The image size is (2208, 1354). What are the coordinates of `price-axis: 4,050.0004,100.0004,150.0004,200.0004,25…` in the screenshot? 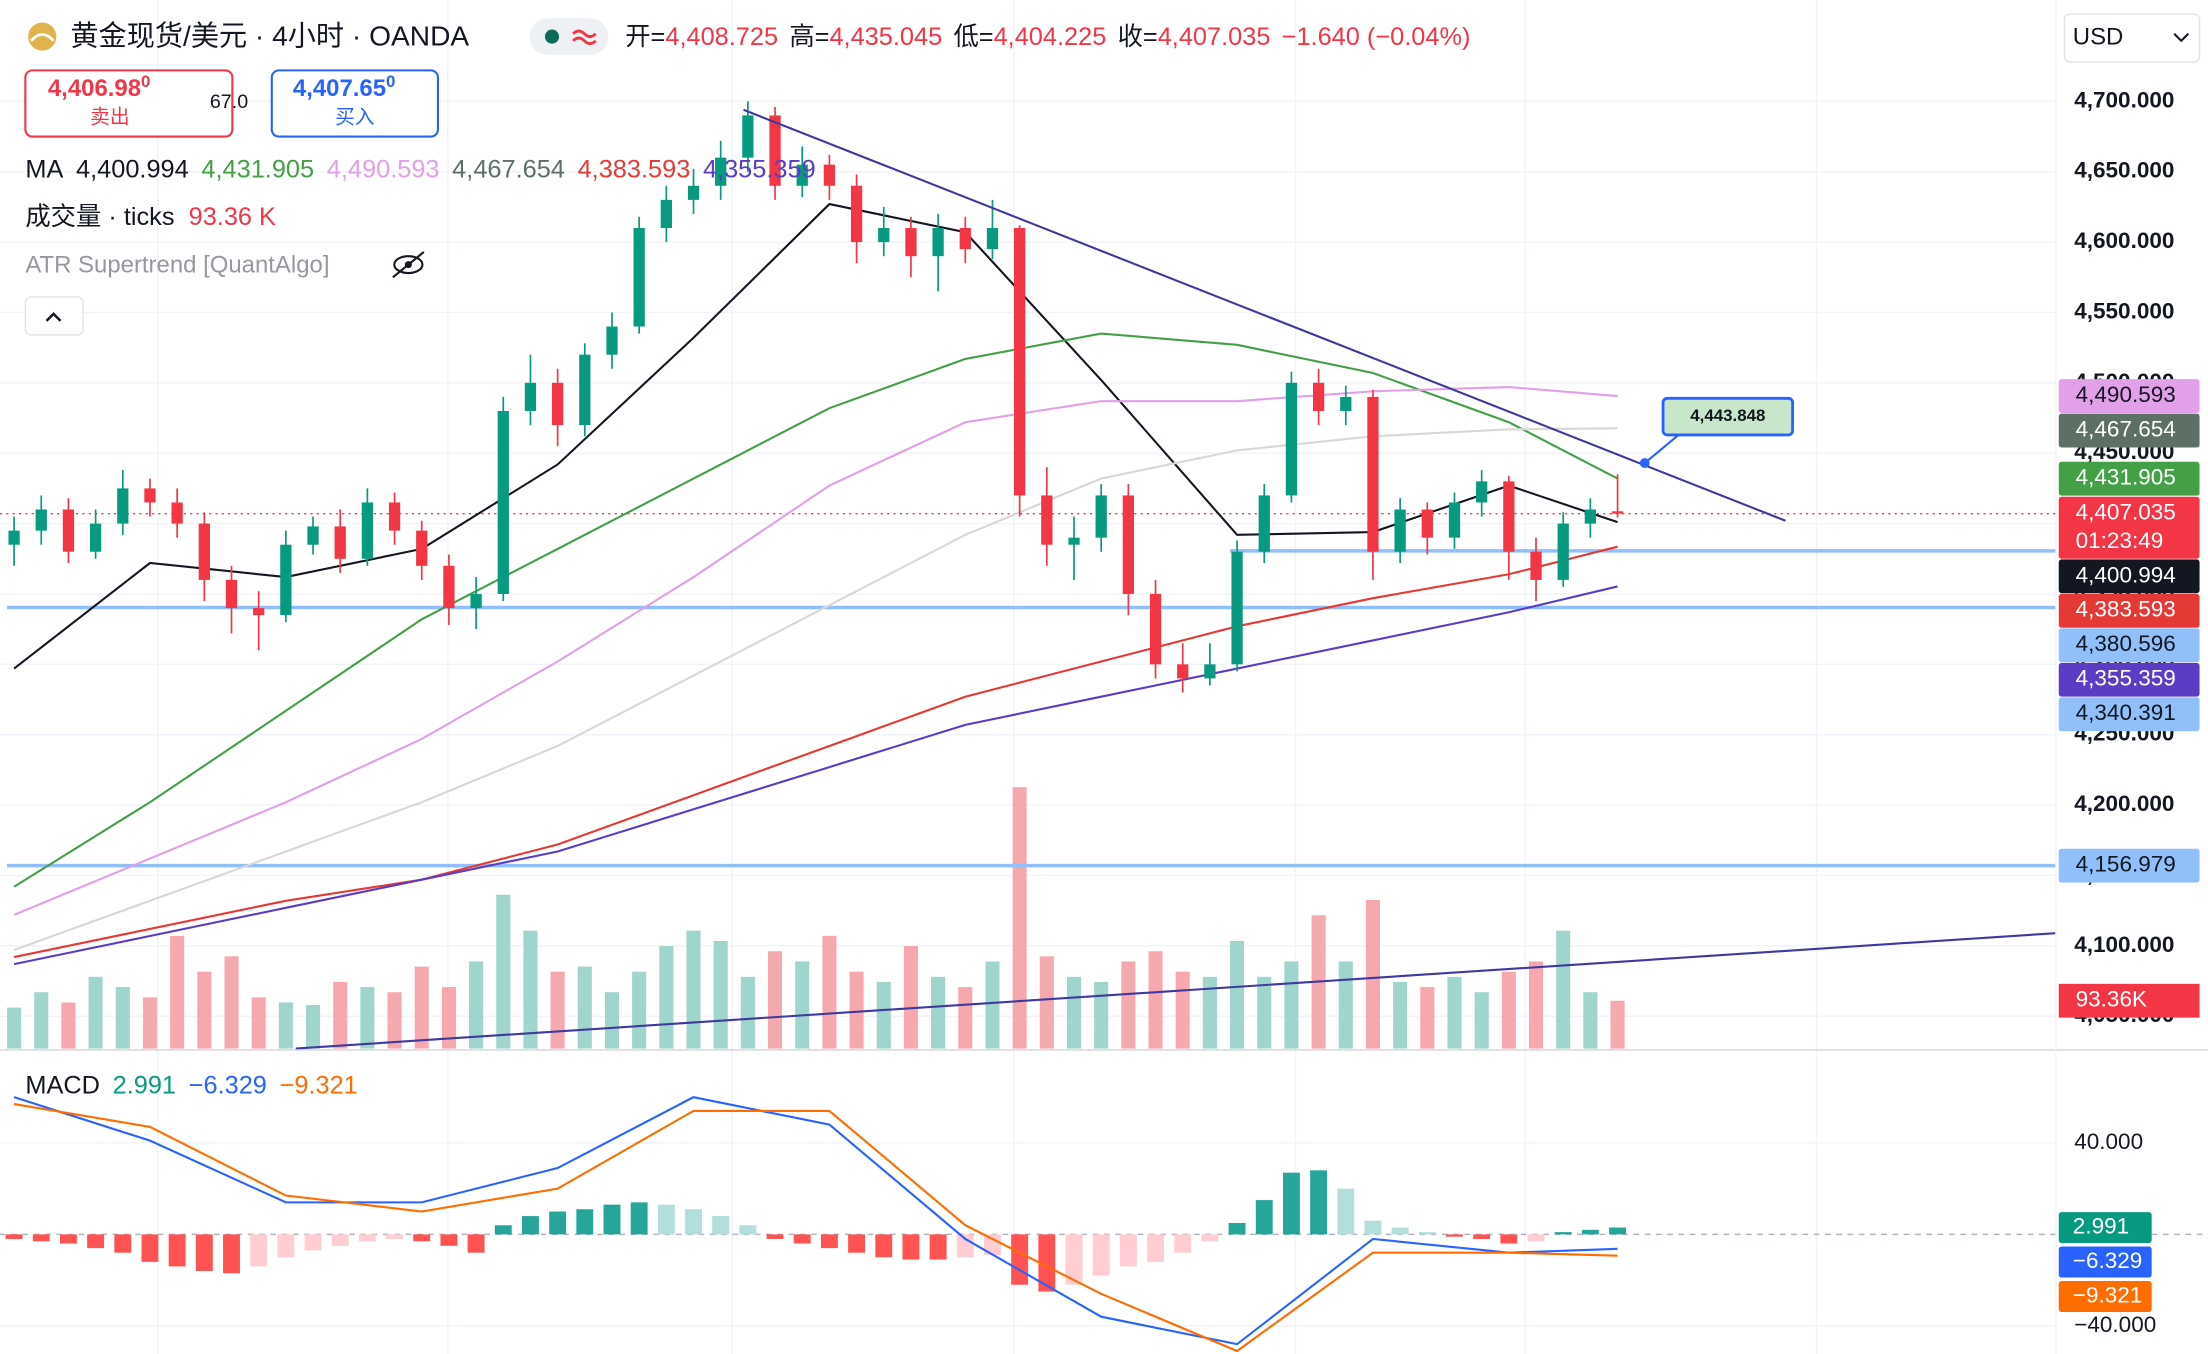 It's located at (2129, 712).